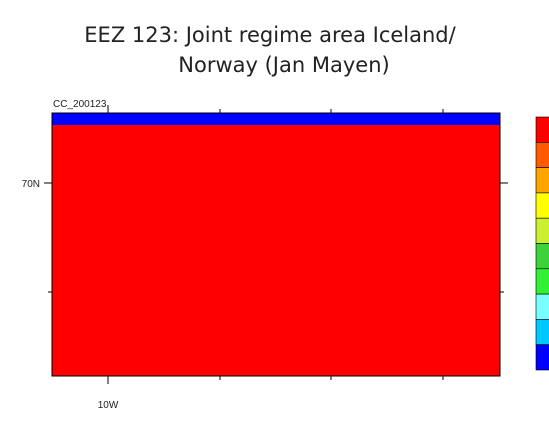 Image resolution: width=549 pixels, height=439 pixels. I want to click on colorbar, so click(542, 243).